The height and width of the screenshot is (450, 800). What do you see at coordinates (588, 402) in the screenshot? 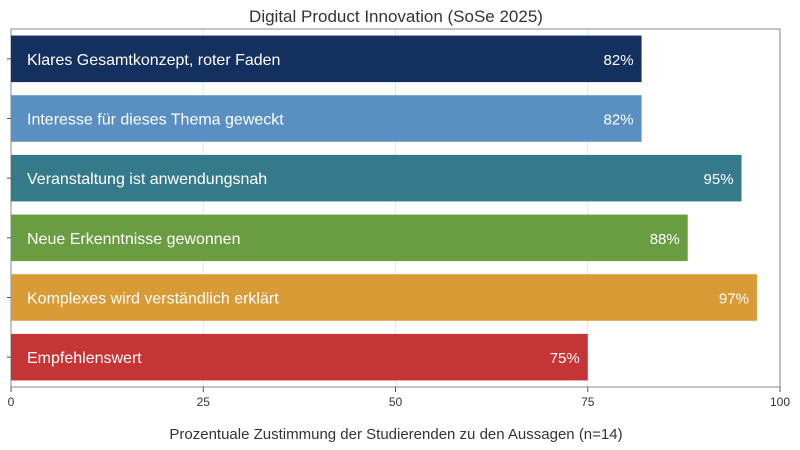
I see `x-tick-label: 75` at bounding box center [588, 402].